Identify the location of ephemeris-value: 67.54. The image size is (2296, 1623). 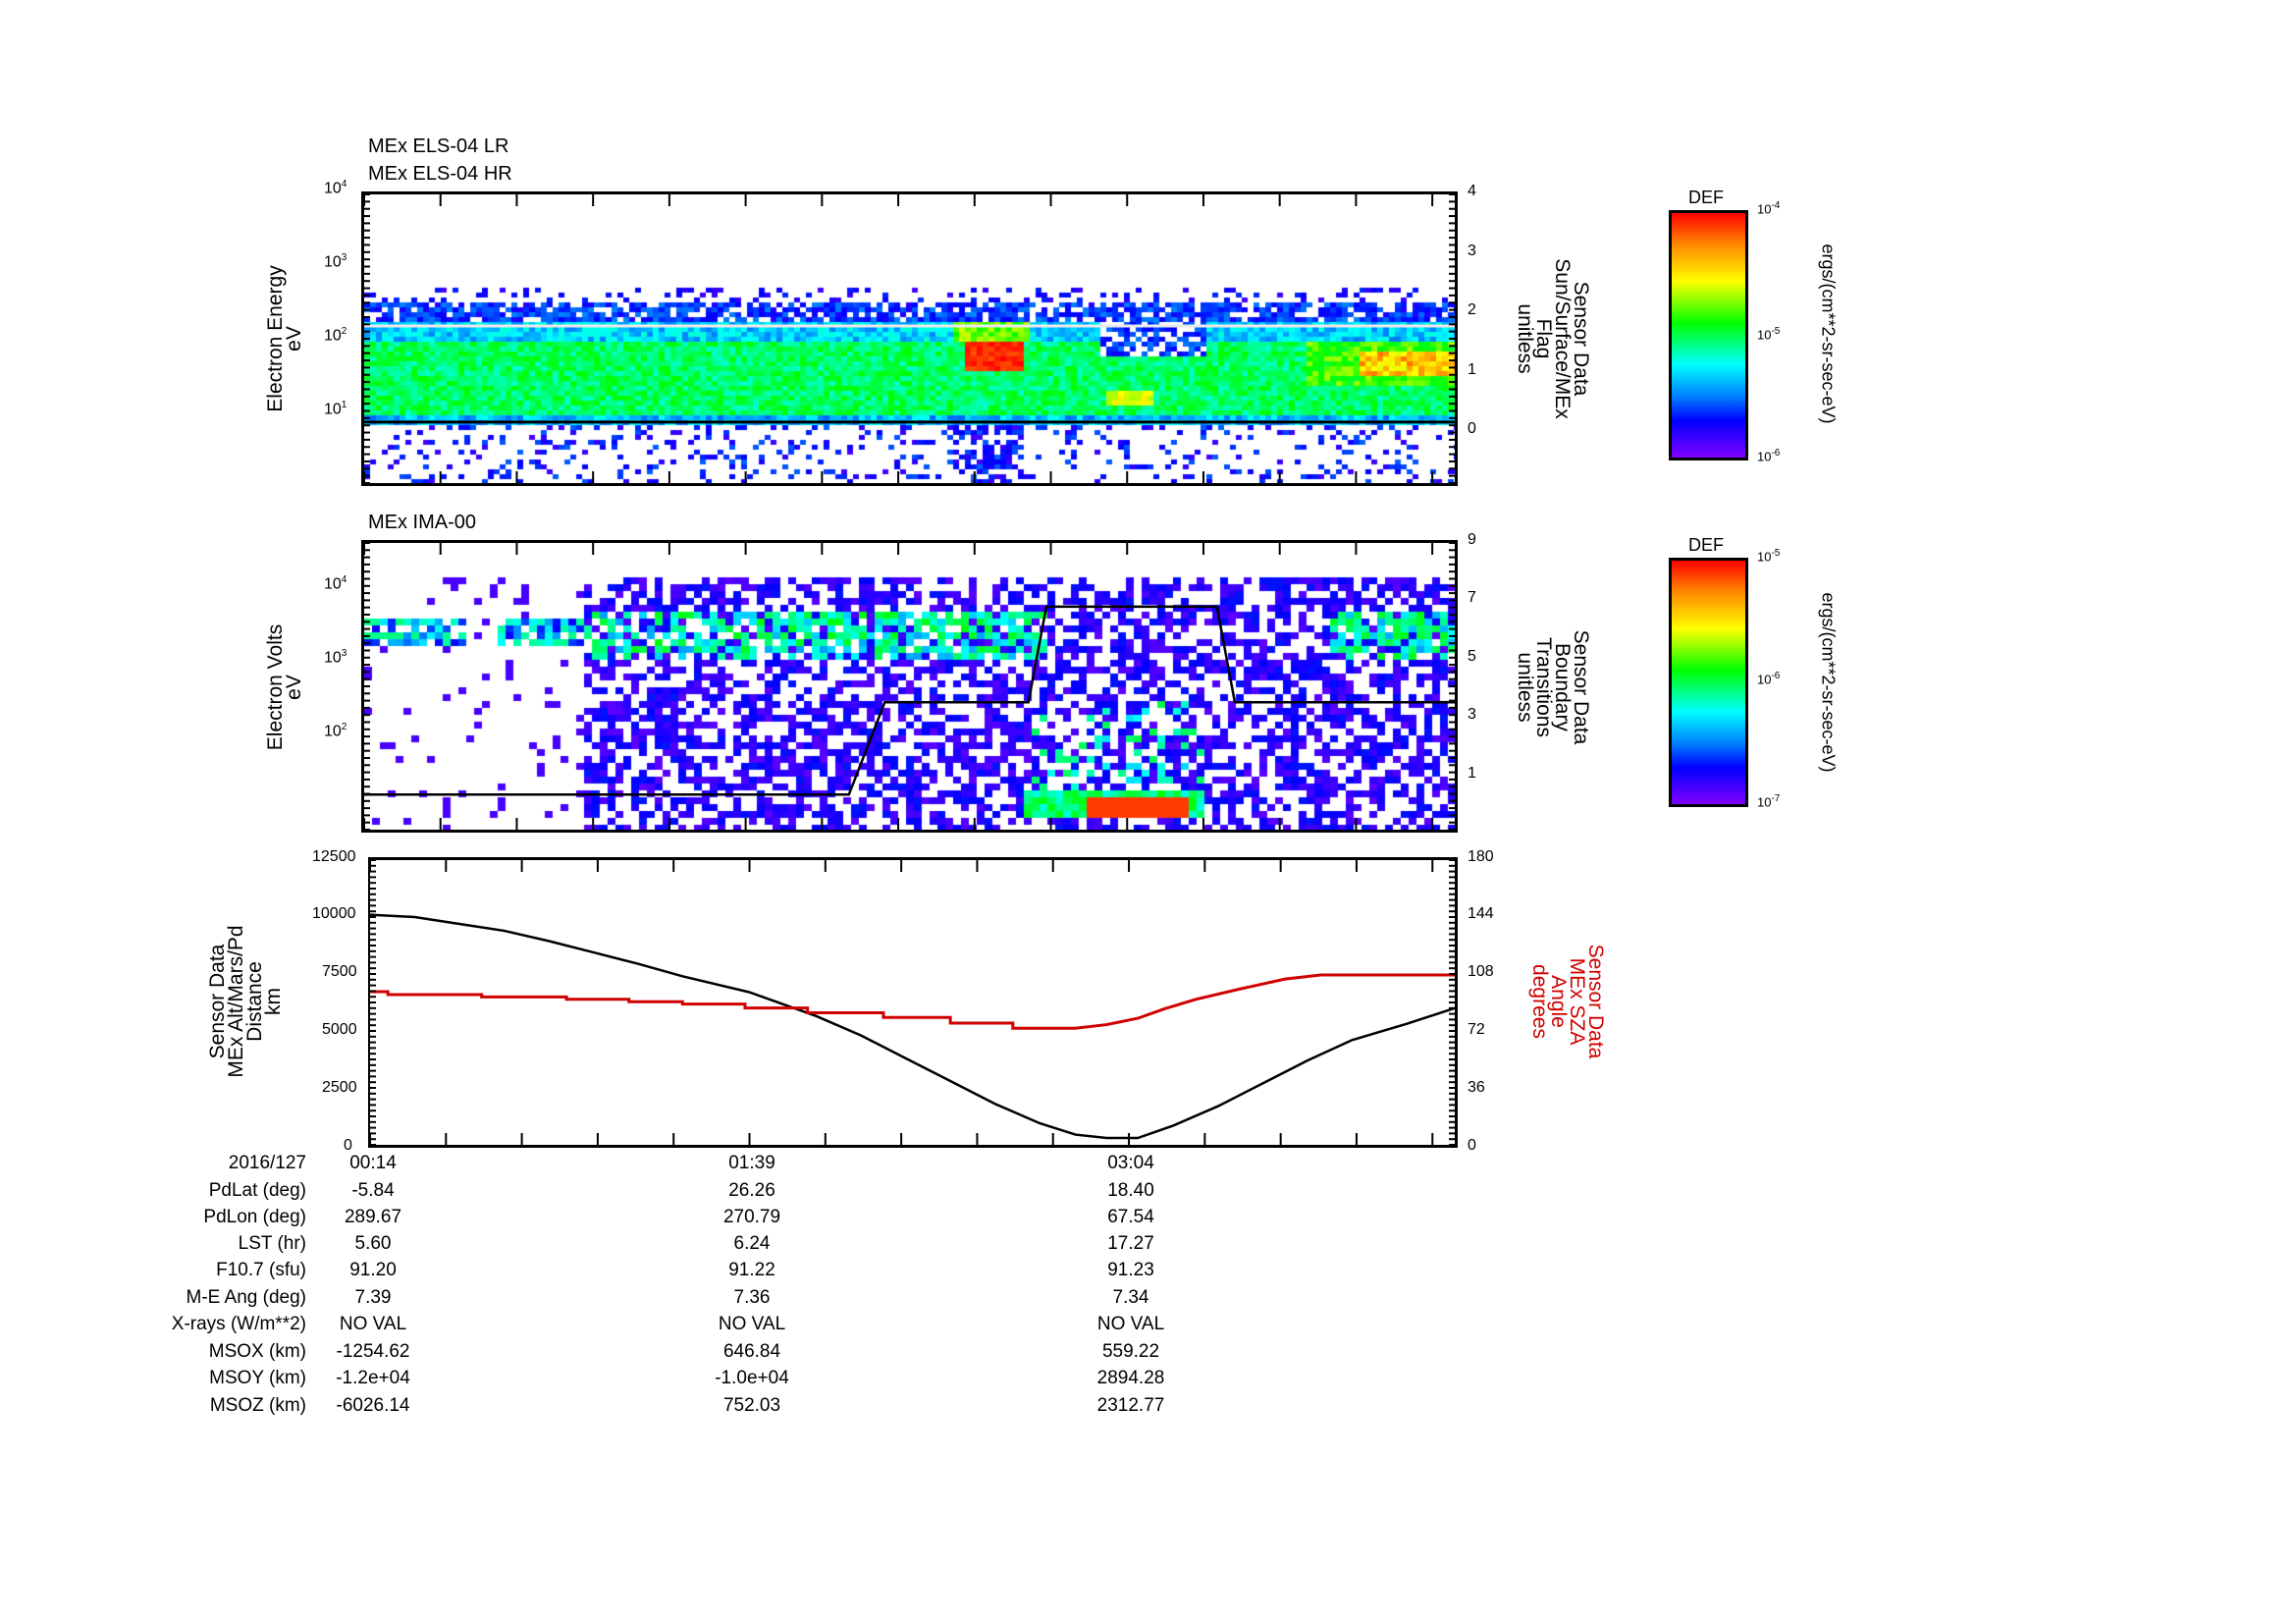
(1130, 1217).